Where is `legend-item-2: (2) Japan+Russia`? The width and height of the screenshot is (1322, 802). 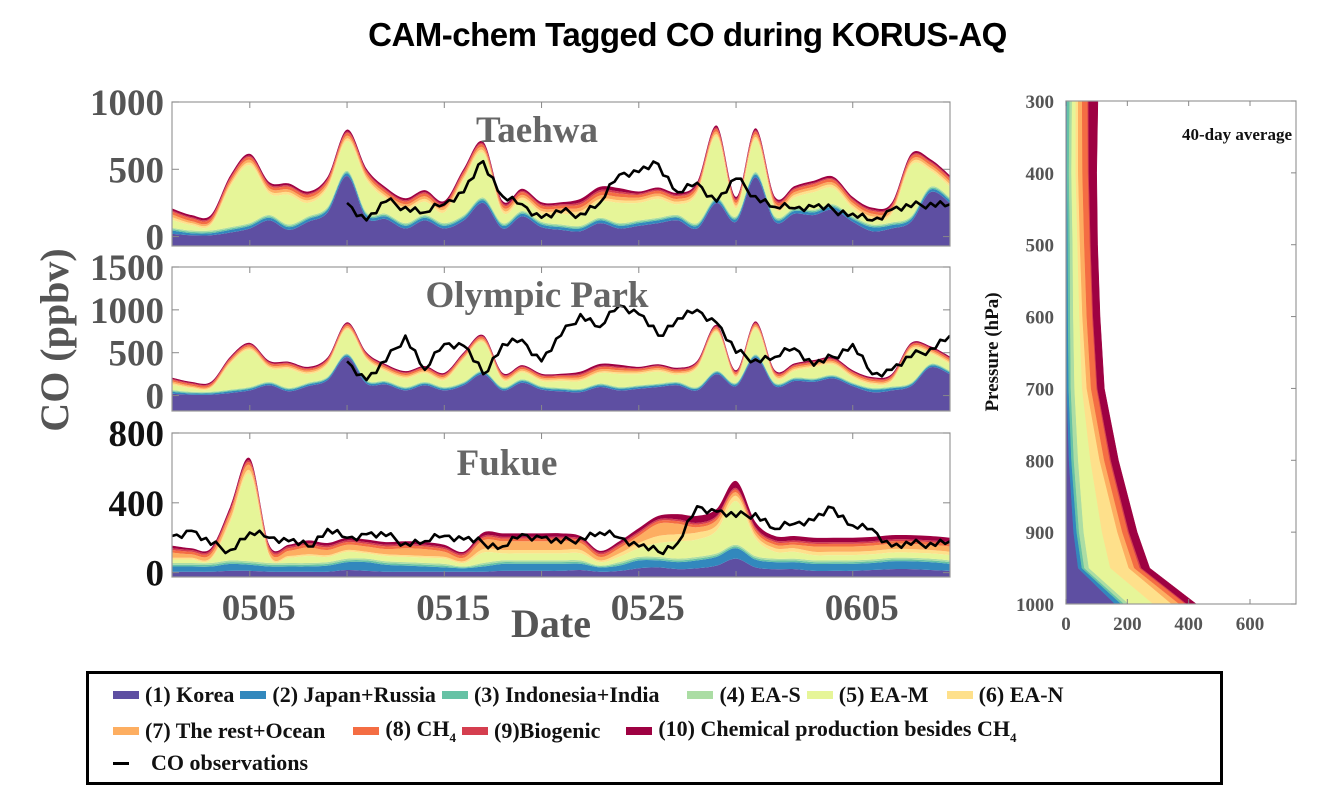
legend-item-2: (2) Japan+Russia is located at coordinates (338, 695).